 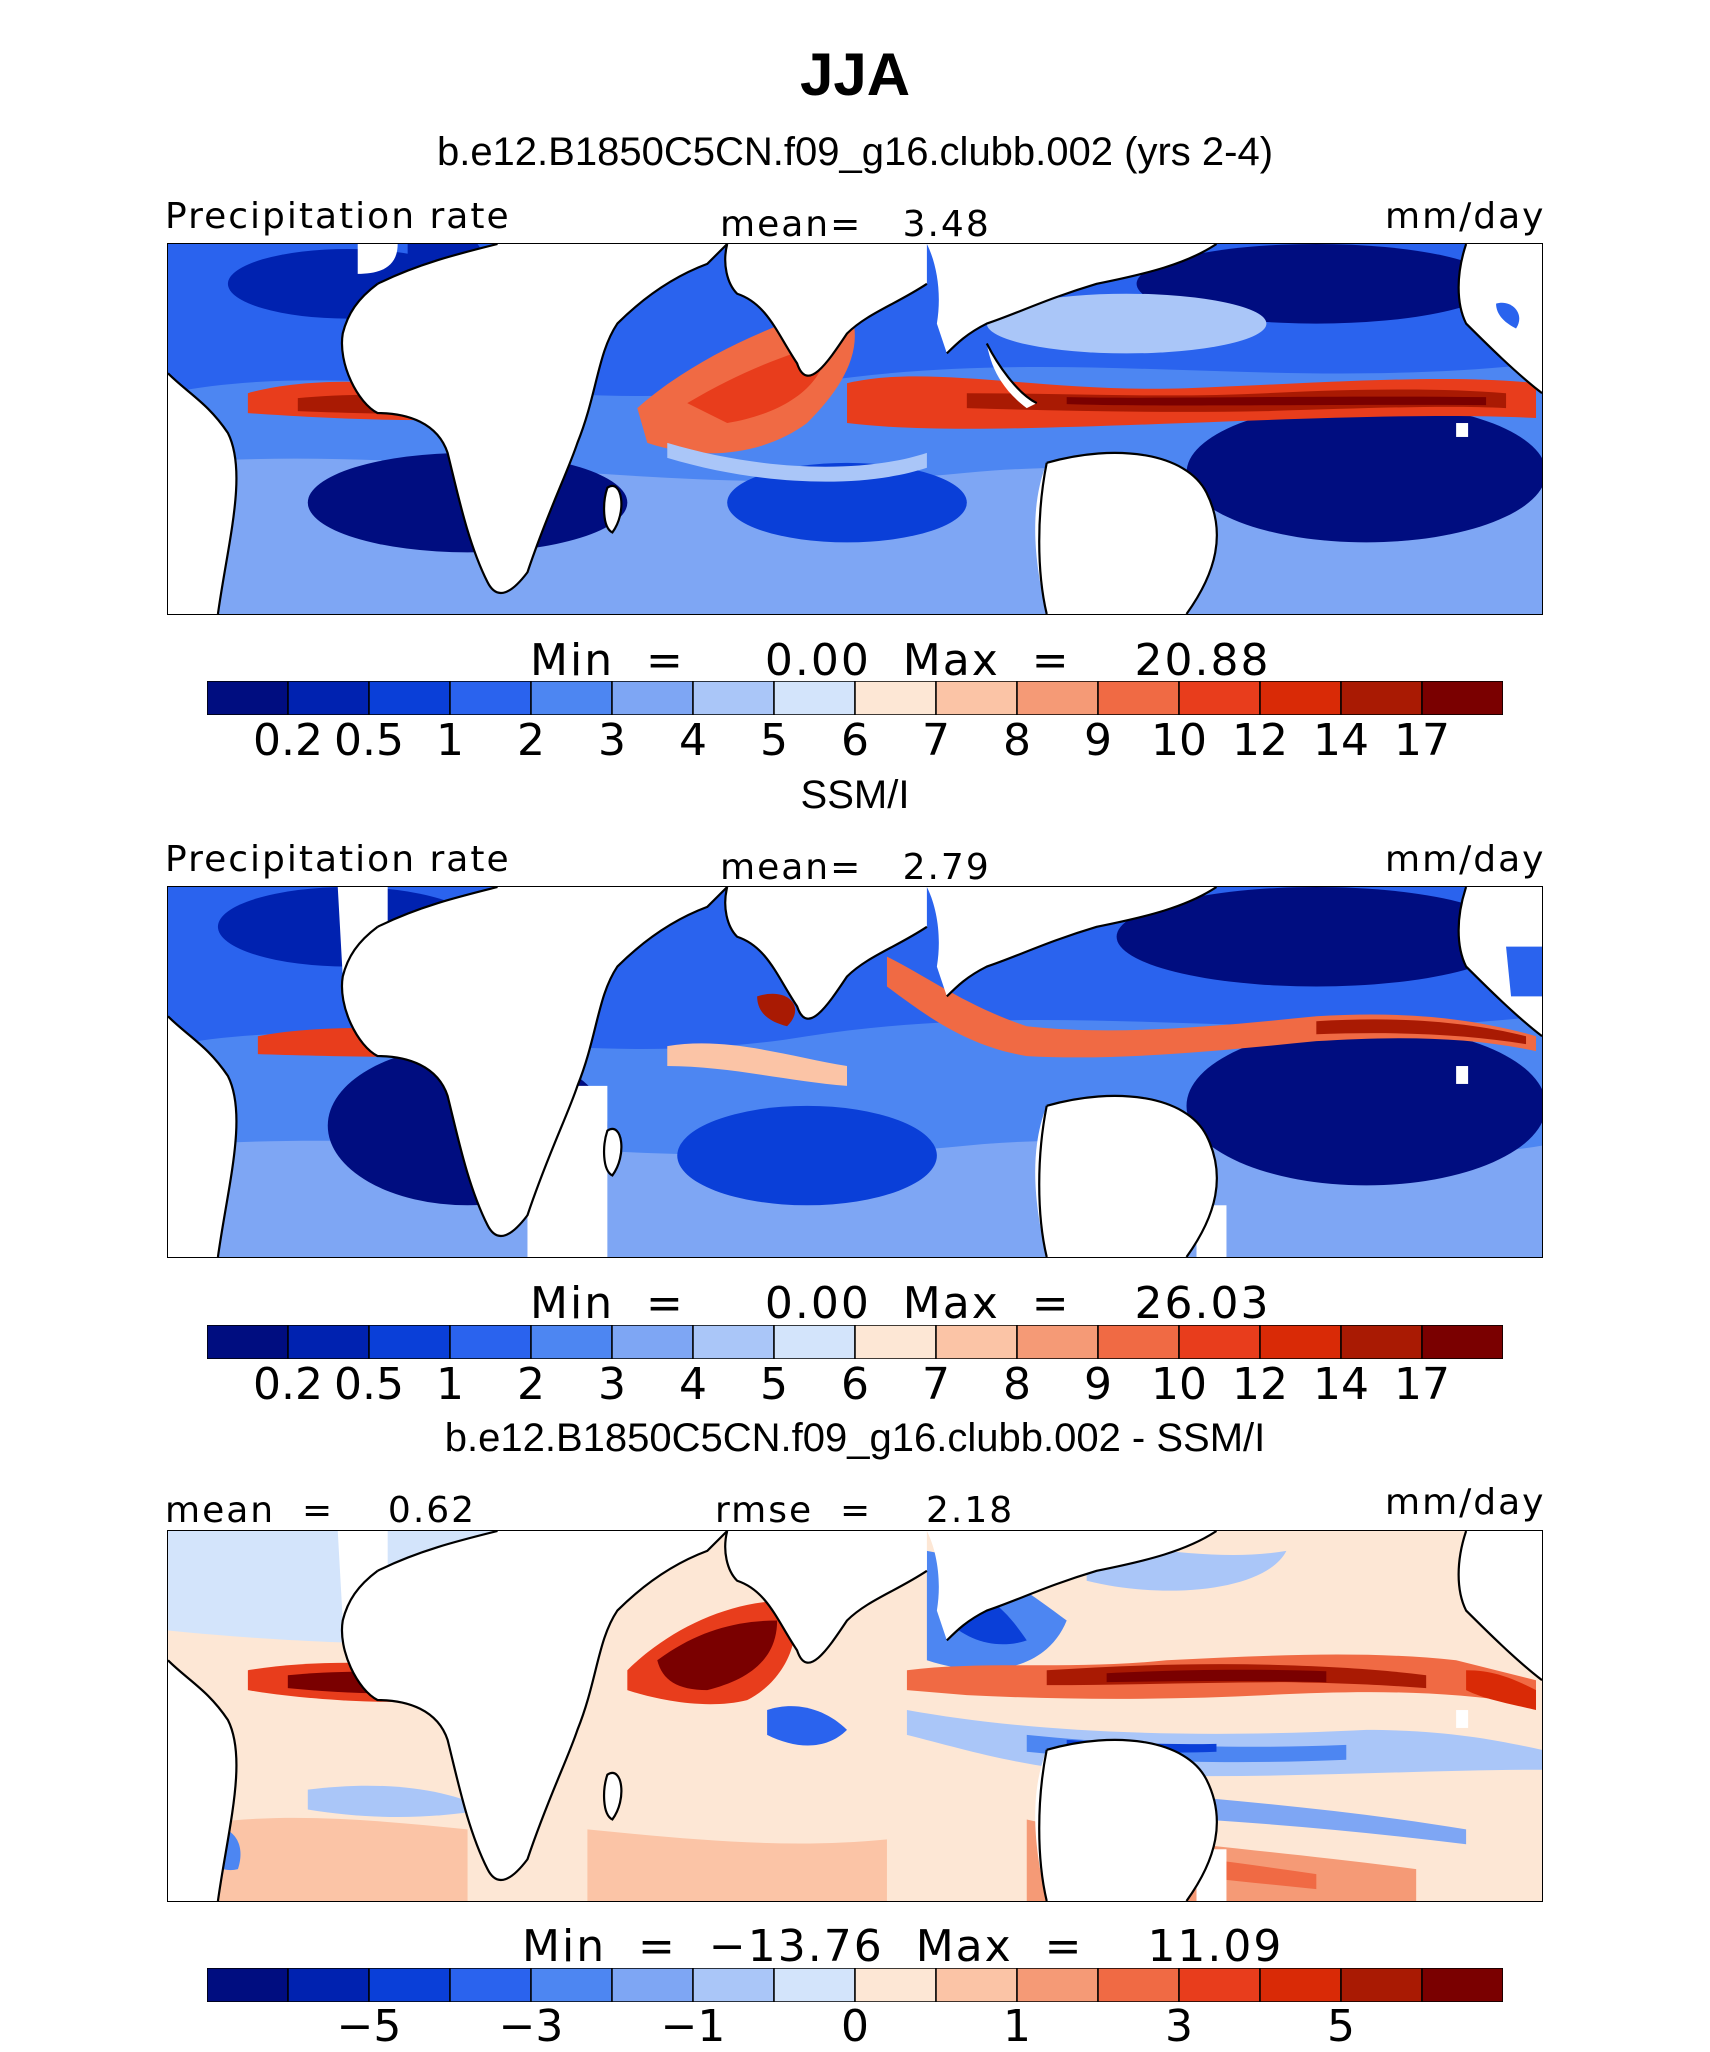 I want to click on panel-1-mean-label: mean= 3.48, so click(x=855, y=224).